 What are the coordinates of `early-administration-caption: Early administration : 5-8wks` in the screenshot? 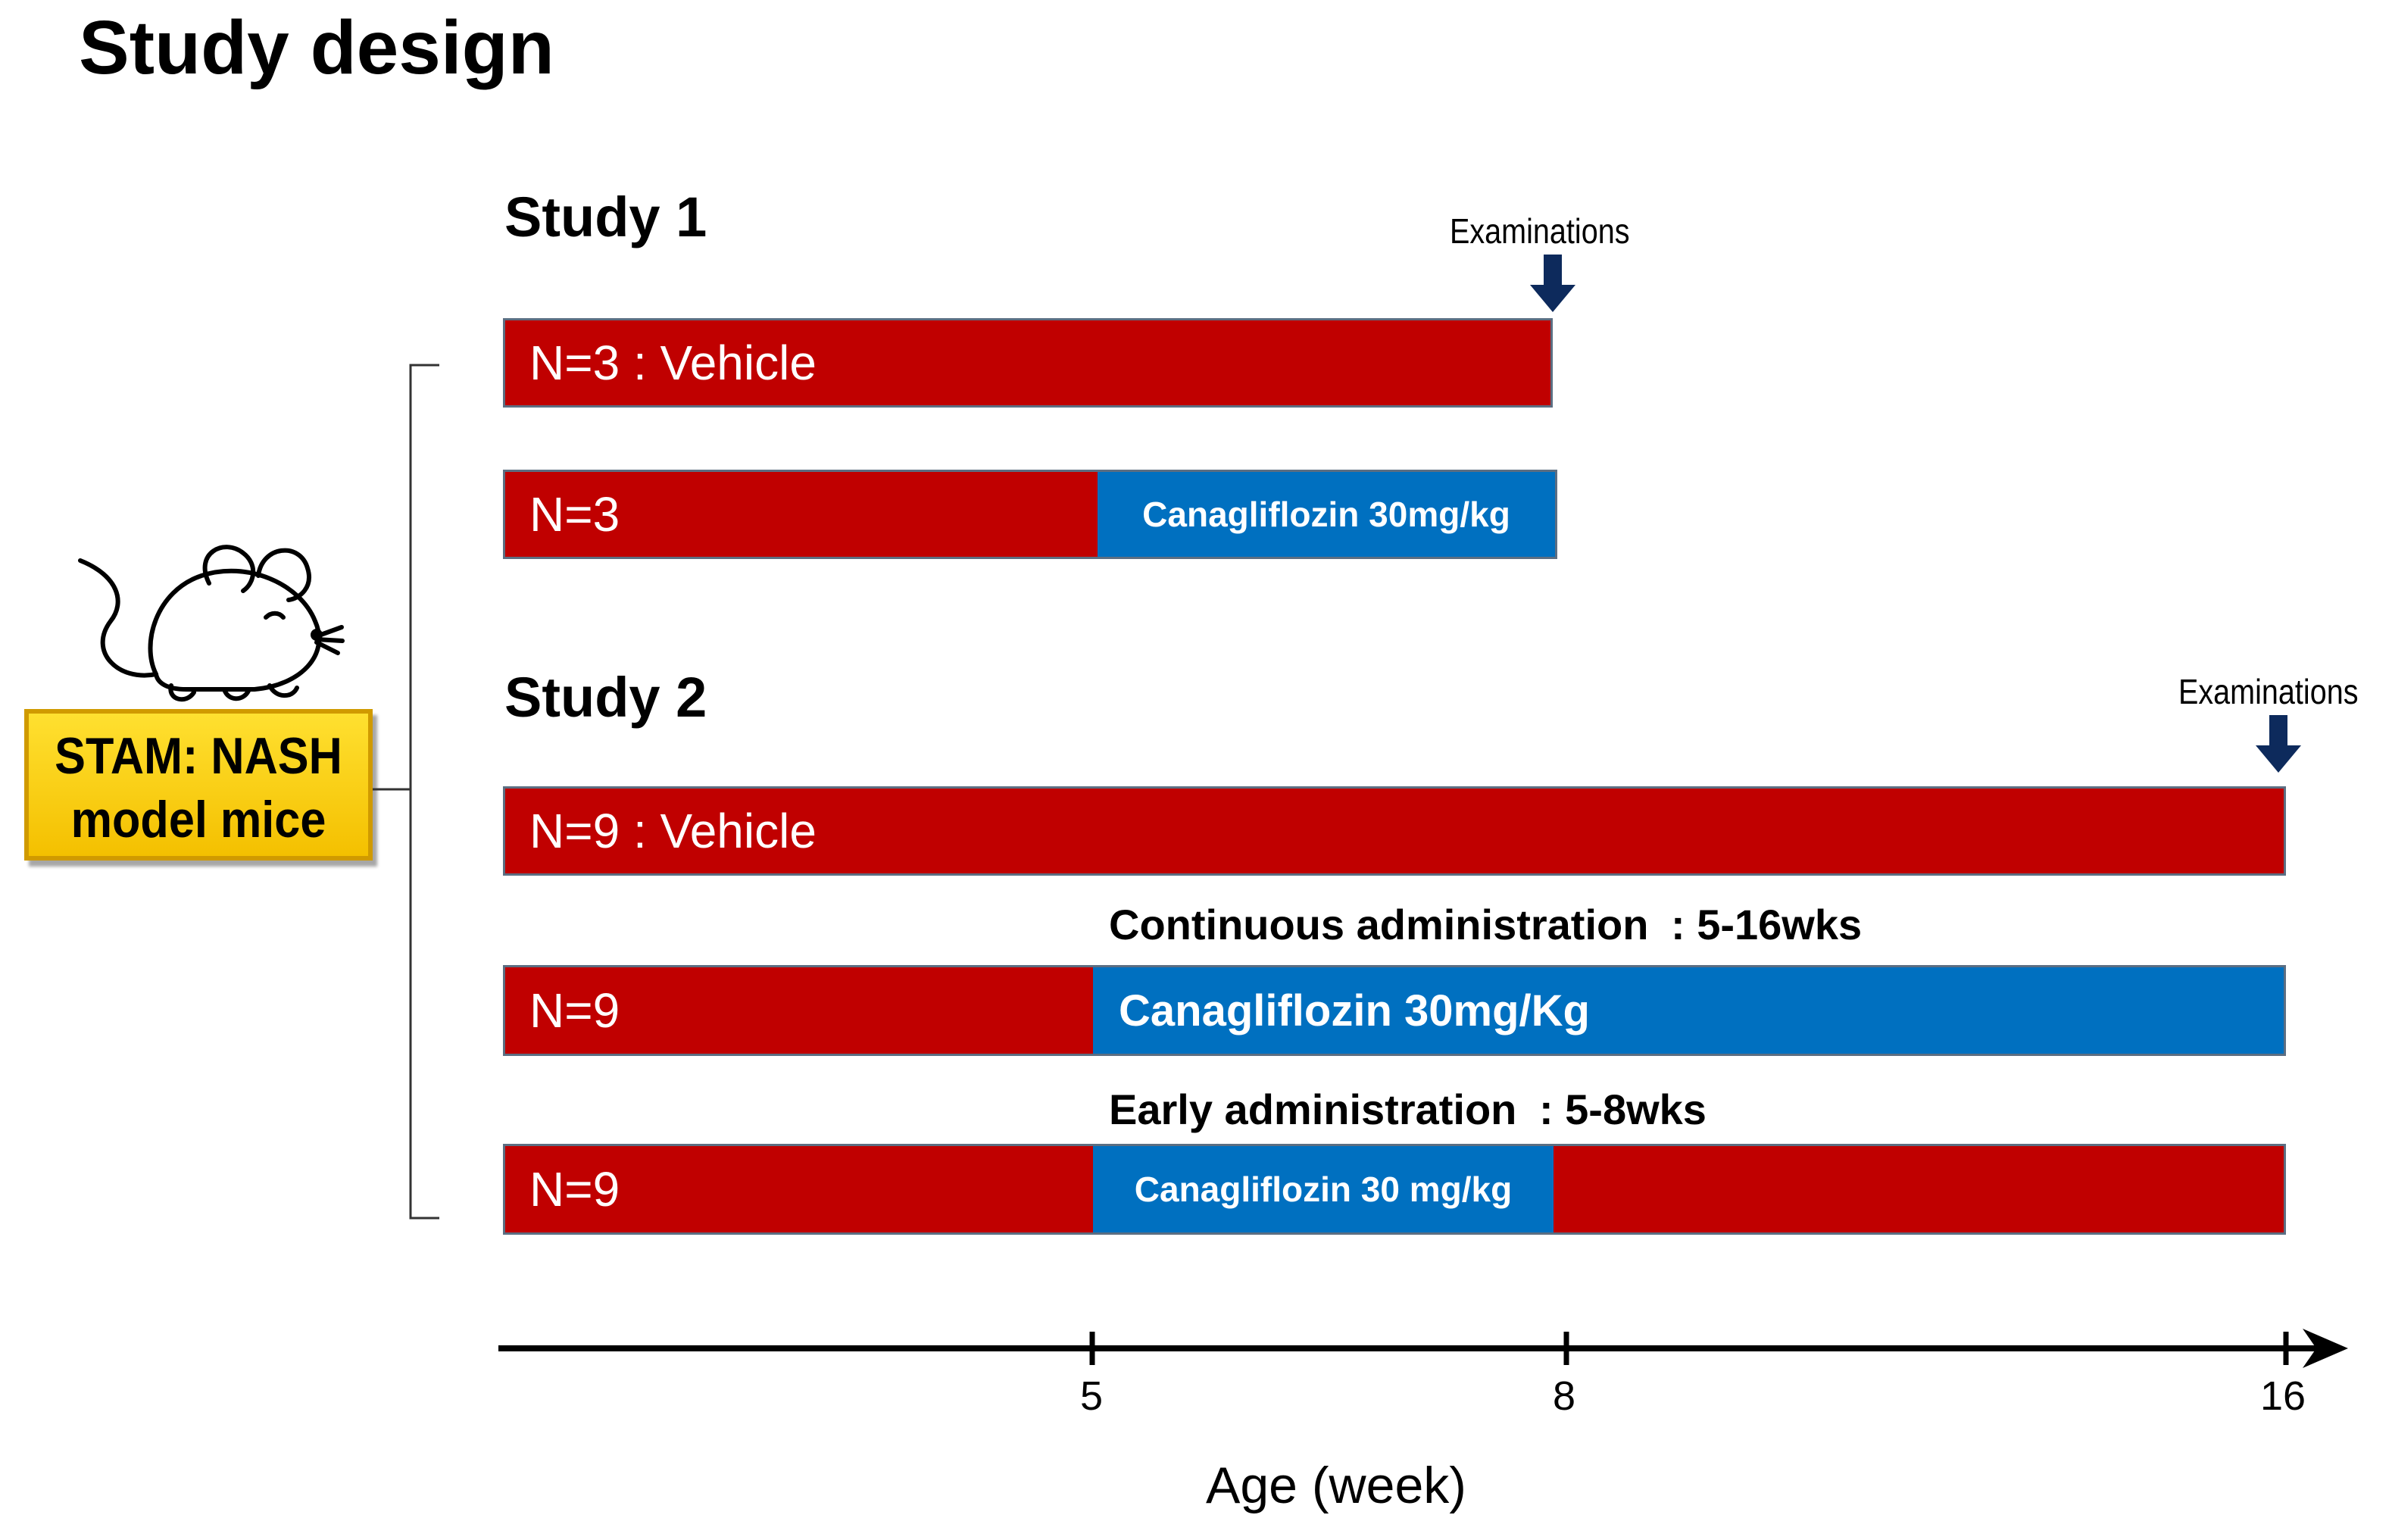 It's located at (1408, 1109).